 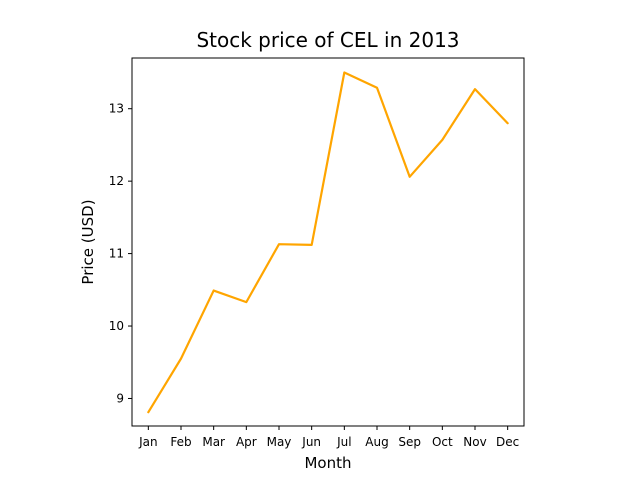 I want to click on x-tick-label: Nov, so click(x=474, y=442).